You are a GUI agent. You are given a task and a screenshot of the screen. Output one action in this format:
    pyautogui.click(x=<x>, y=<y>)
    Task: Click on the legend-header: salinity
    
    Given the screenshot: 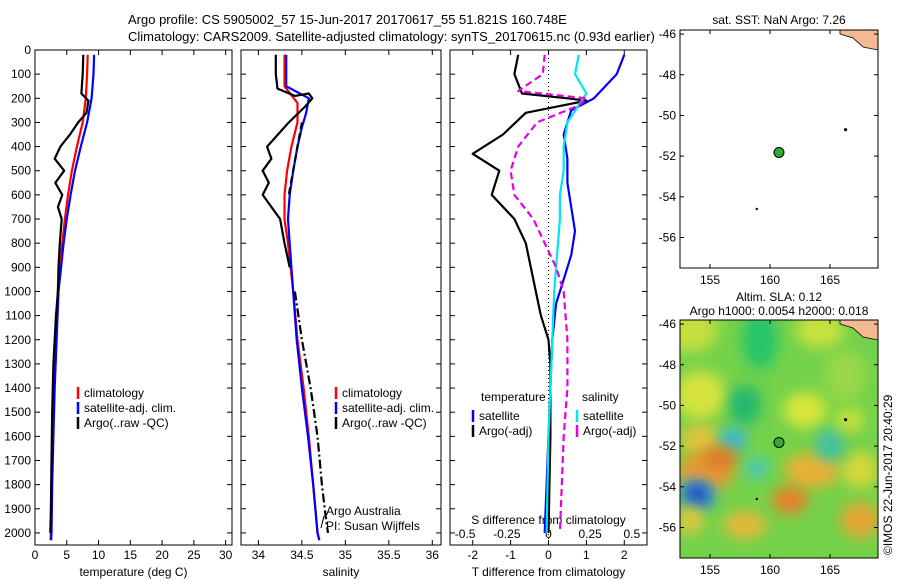 What is the action you would take?
    pyautogui.click(x=600, y=397)
    